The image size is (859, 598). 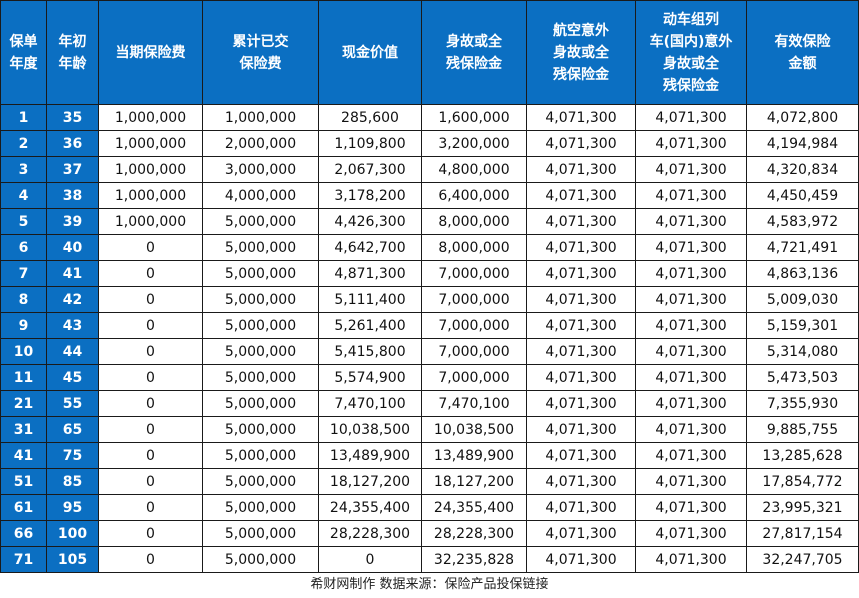 What do you see at coordinates (802, 169) in the screenshot?
I see `cell-effective-sum-insured: 4,320,834` at bounding box center [802, 169].